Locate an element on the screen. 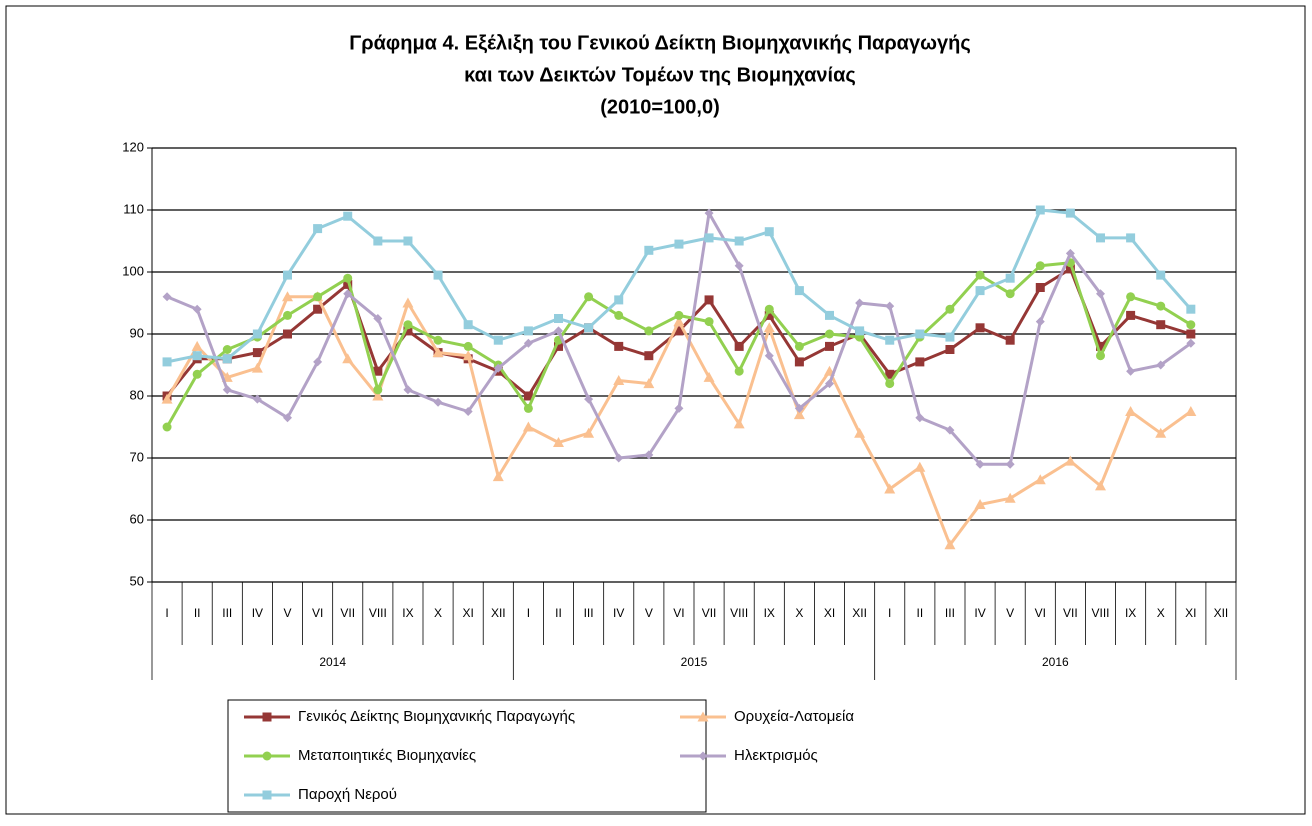 This screenshot has width=1312, height=826. group-label: 2015 is located at coordinates (694, 662).